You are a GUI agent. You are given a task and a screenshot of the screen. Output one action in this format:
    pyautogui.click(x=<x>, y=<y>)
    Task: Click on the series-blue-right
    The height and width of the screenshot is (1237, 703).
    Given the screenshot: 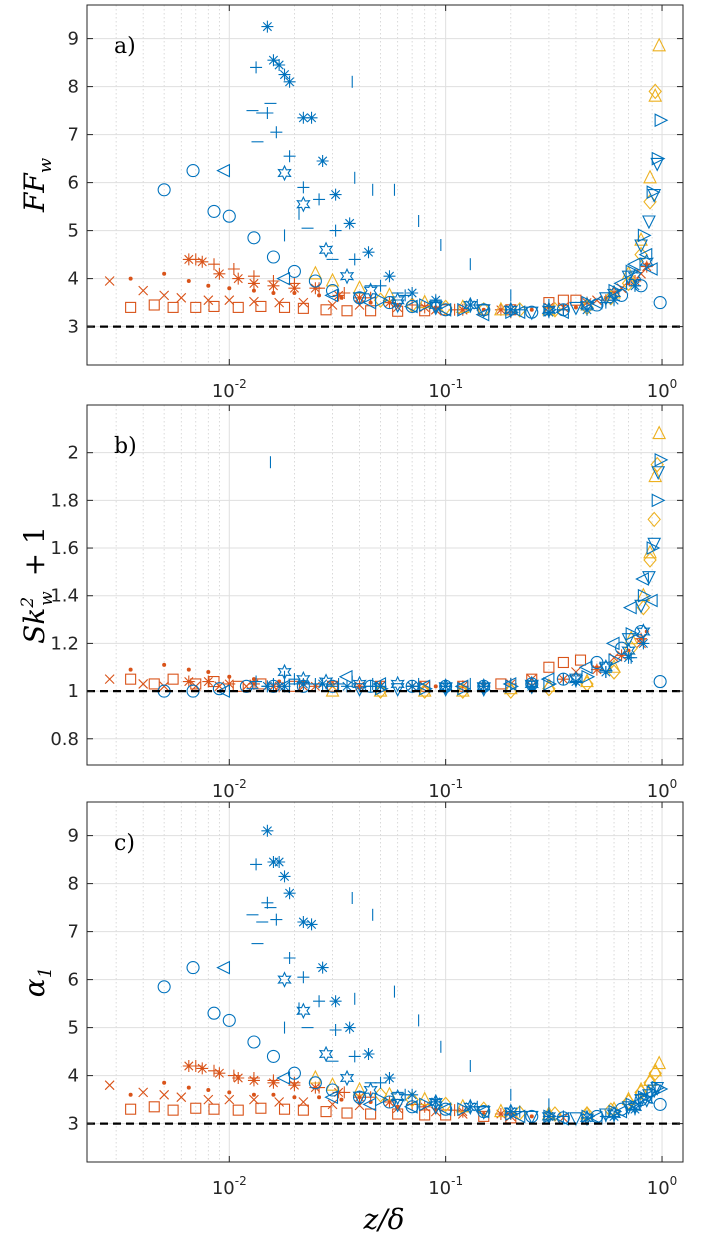 What is the action you would take?
    pyautogui.click(x=521, y=574)
    